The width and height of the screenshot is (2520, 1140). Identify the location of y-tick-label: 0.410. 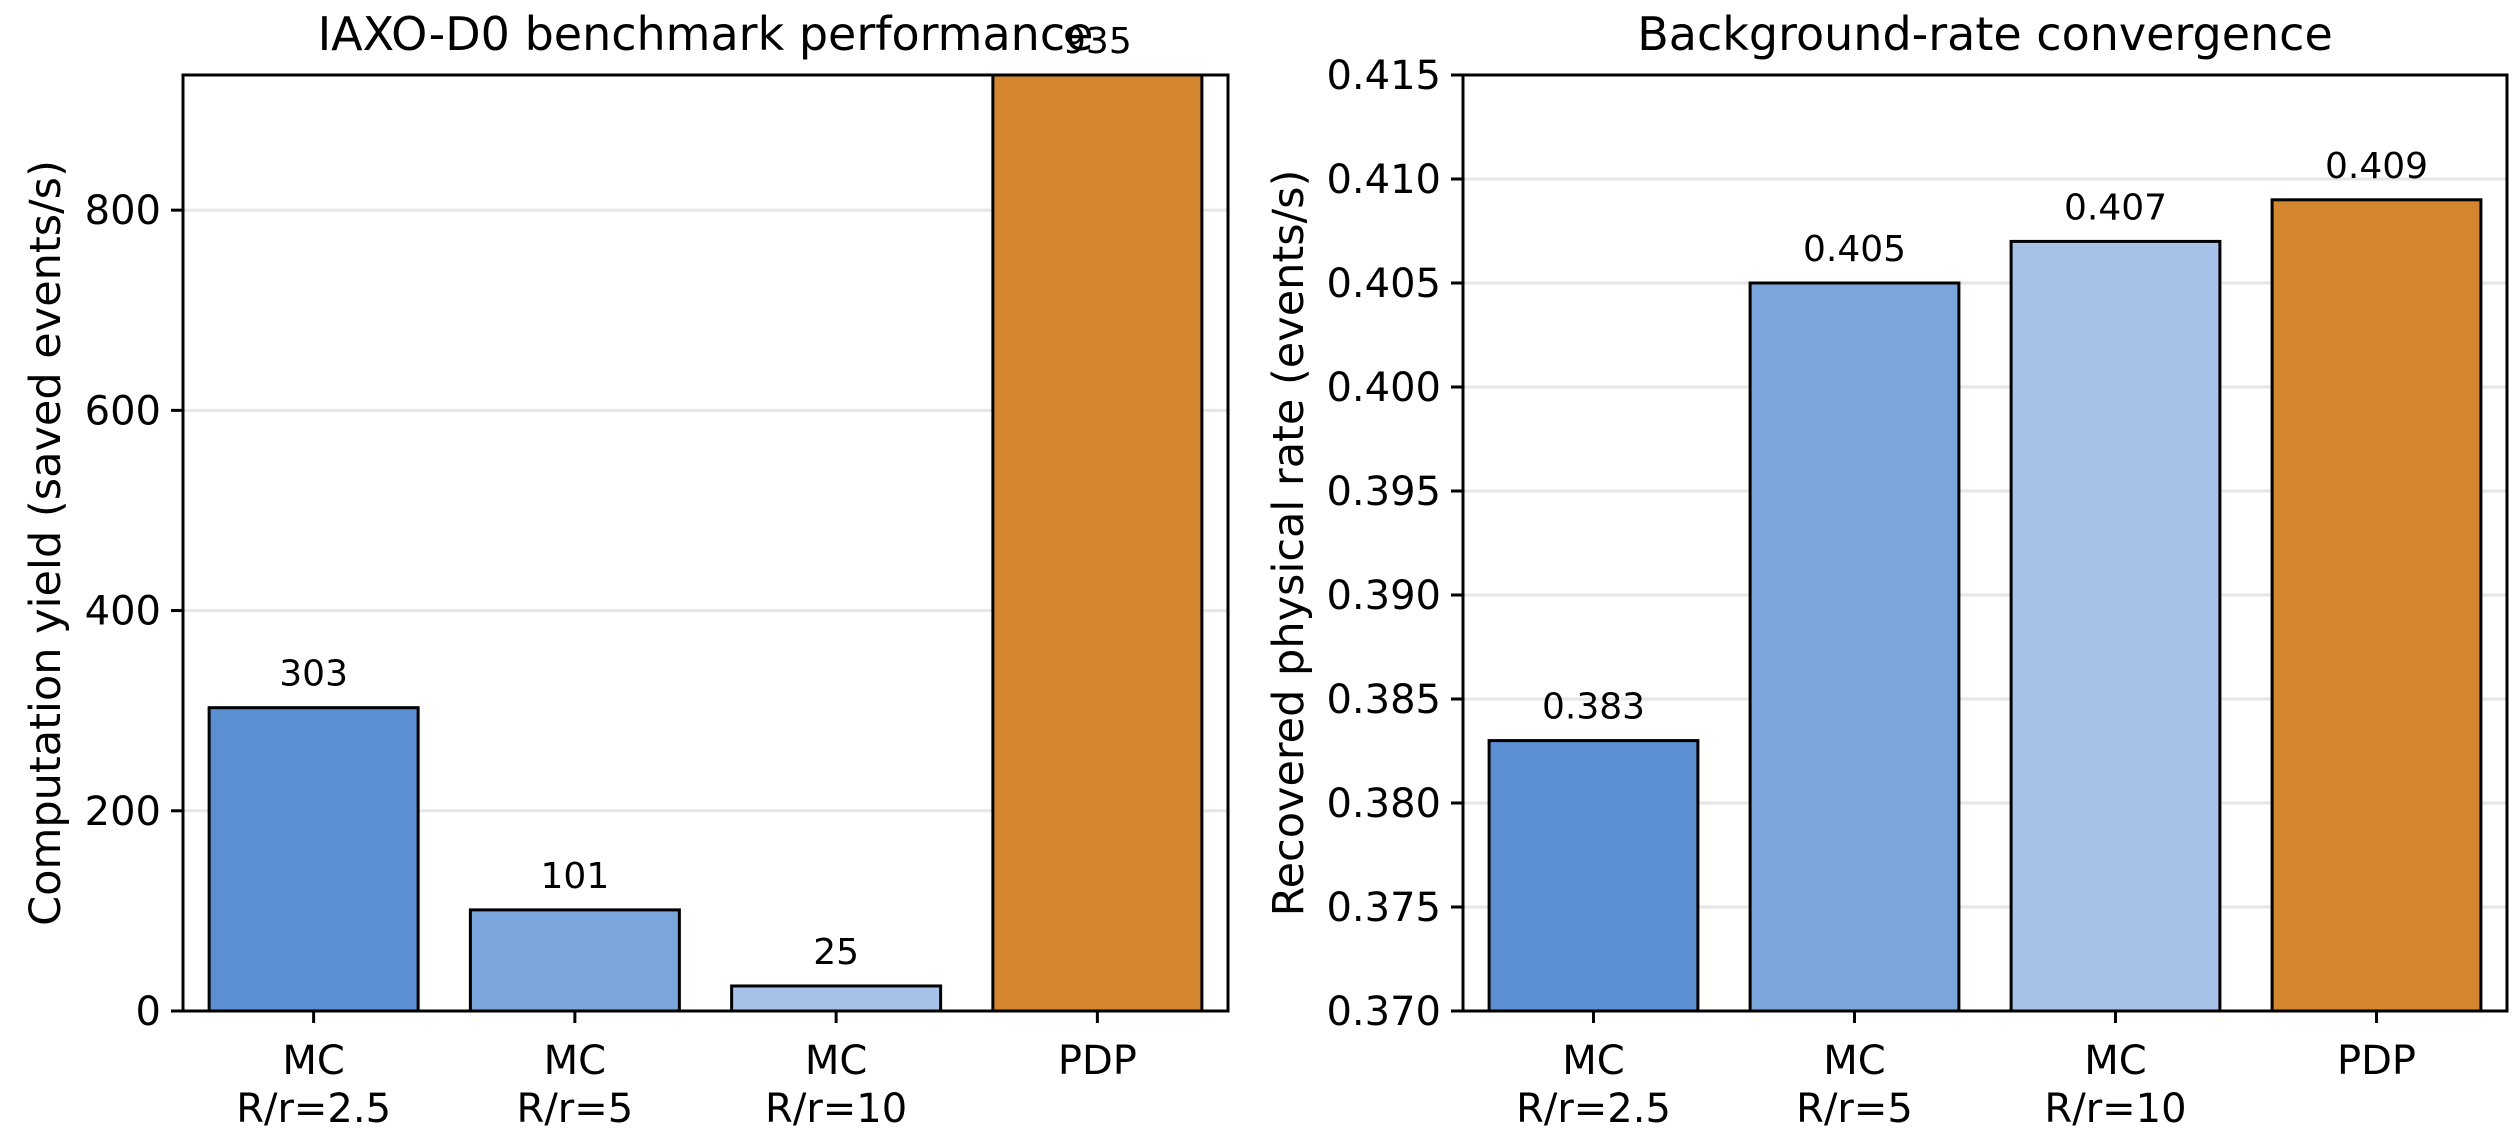
(1383, 180).